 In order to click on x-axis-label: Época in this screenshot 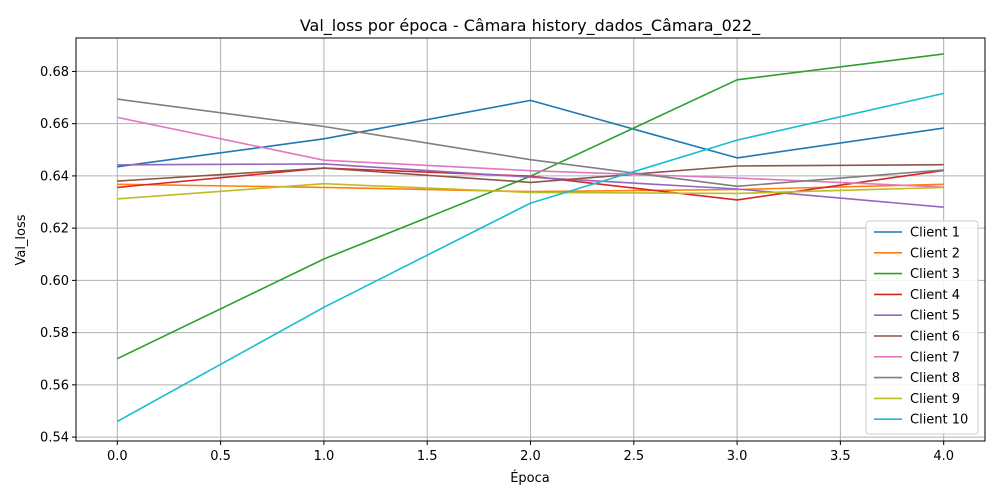, I will do `click(530, 478)`.